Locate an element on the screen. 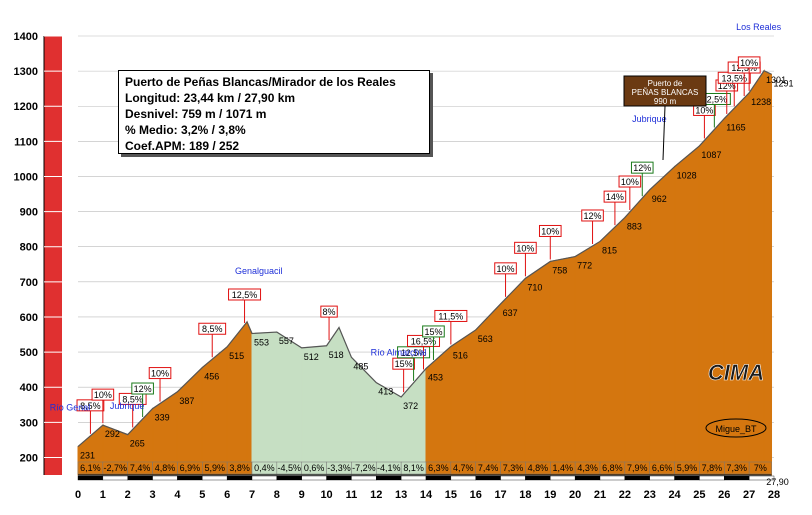  x-tick-label: 18 is located at coordinates (525, 495).